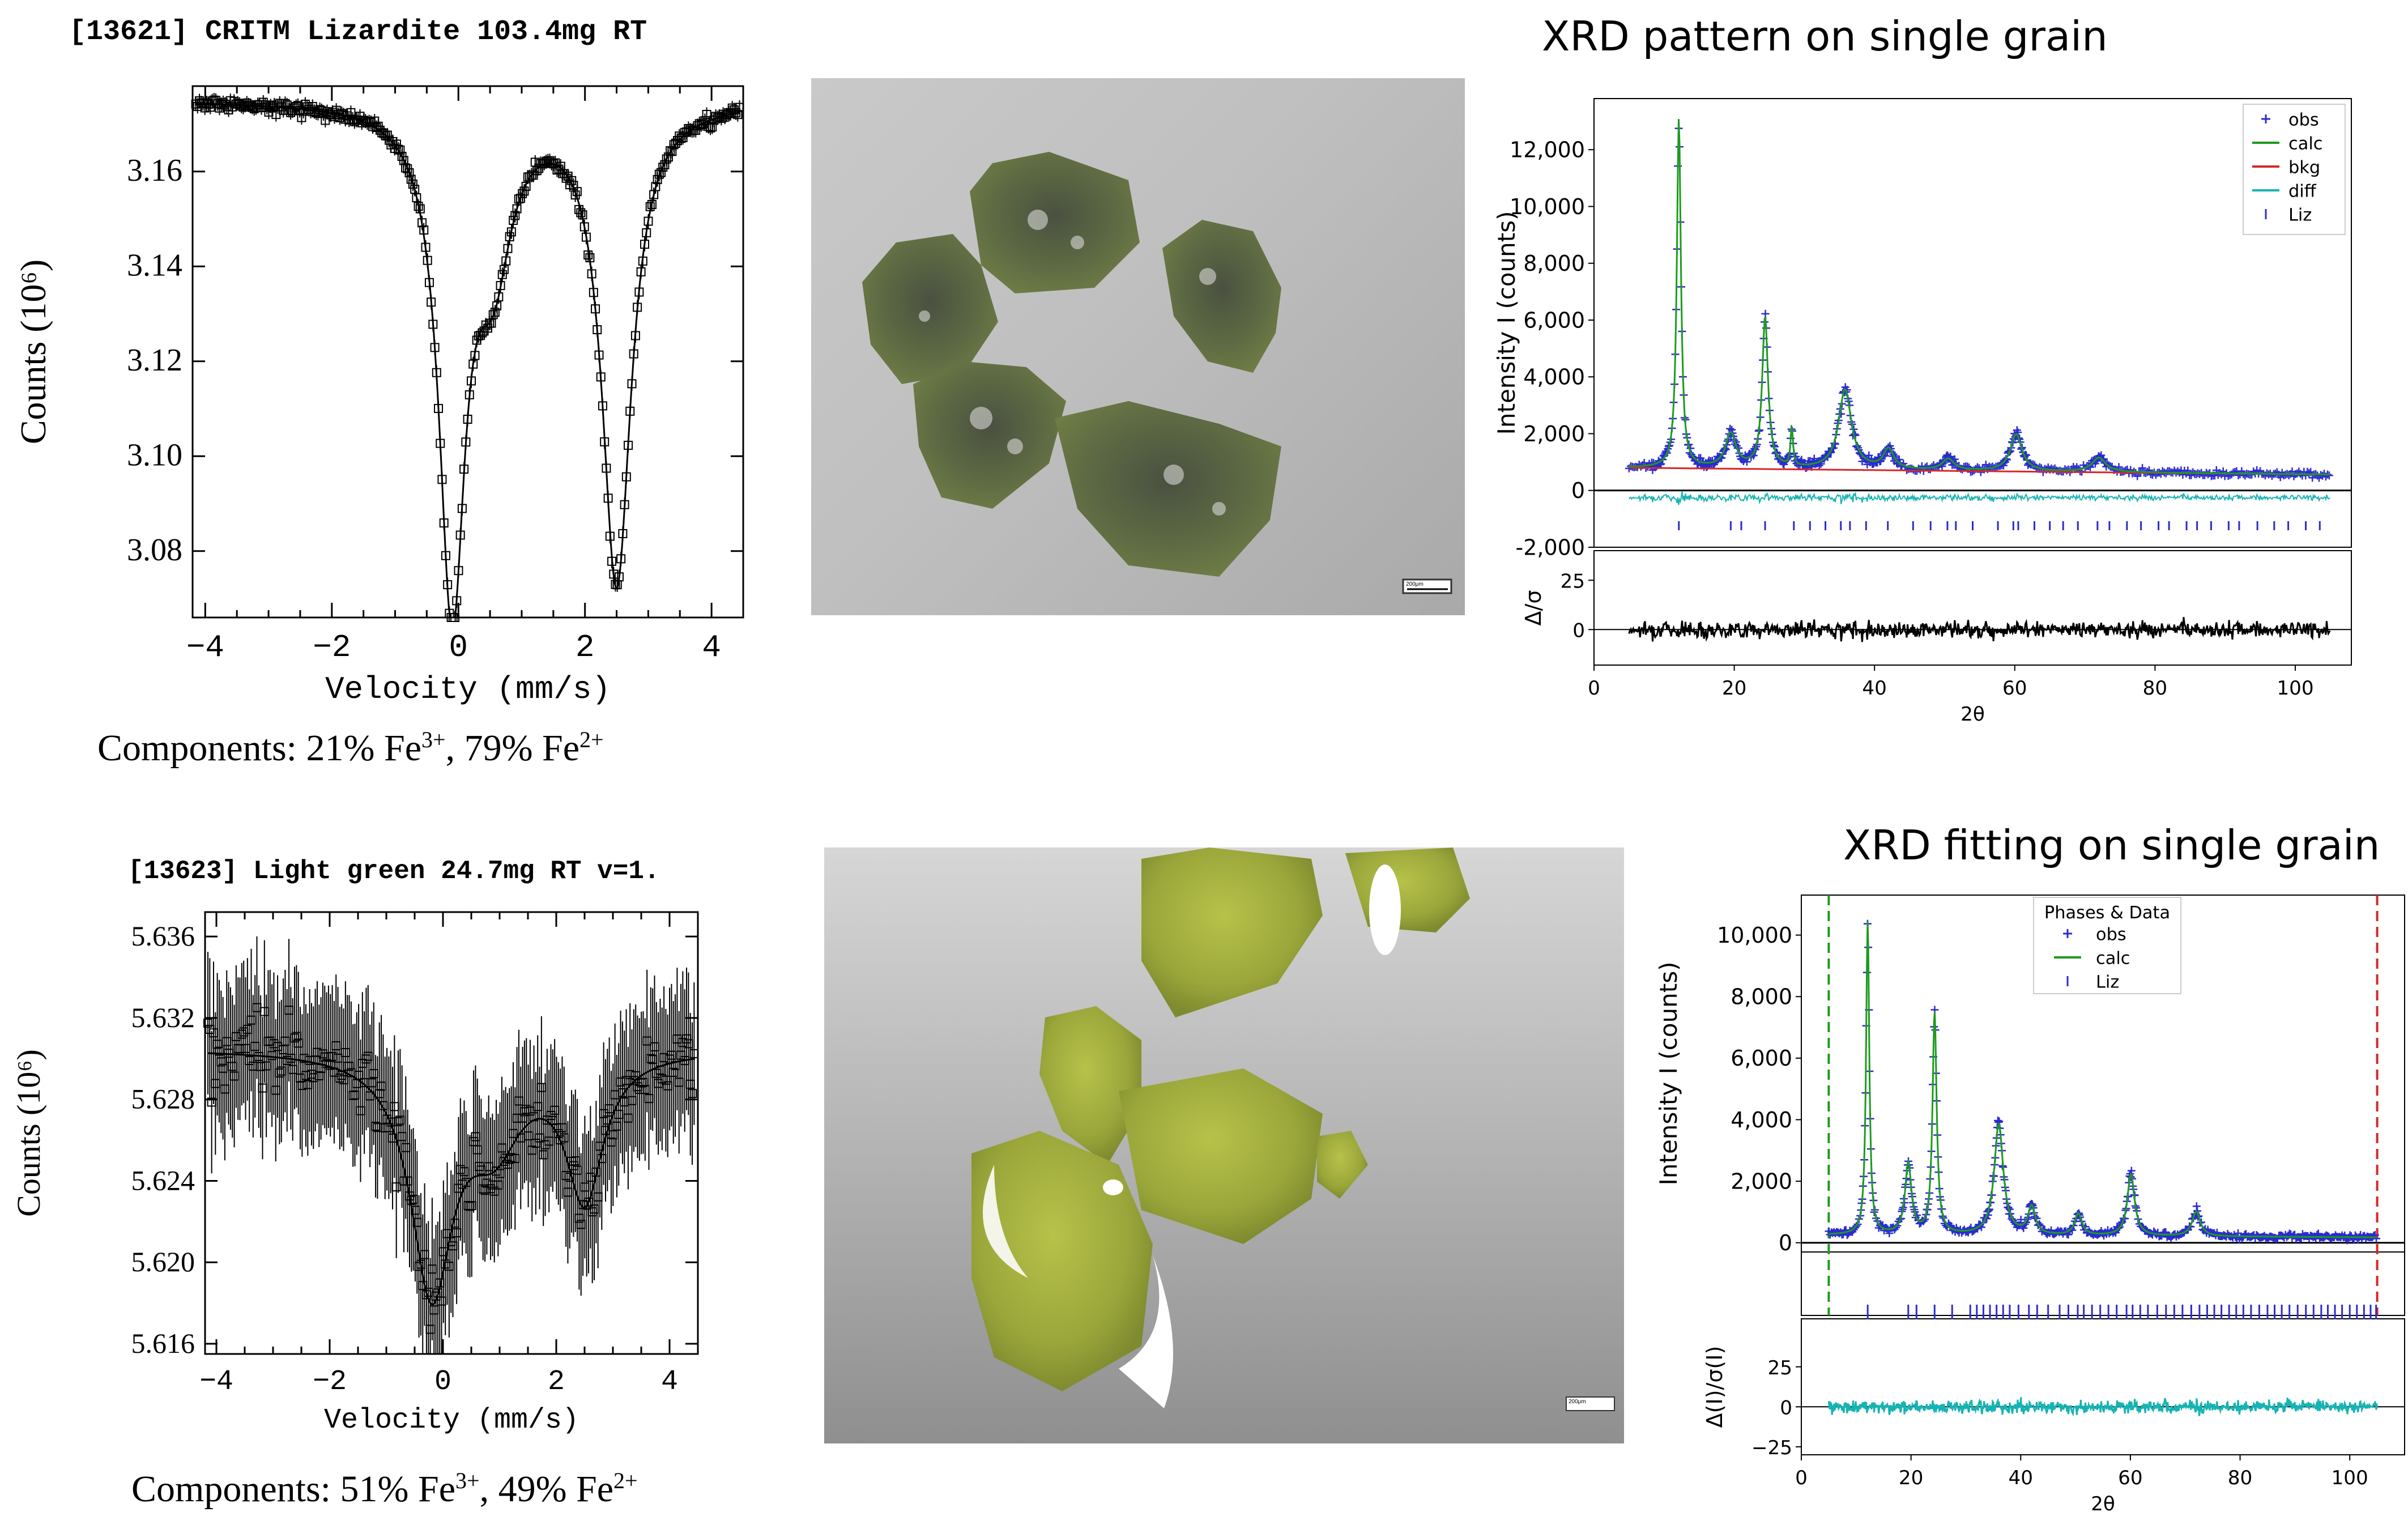  Describe the element at coordinates (1771, 1448) in the screenshot. I see `resid-y-tick-label: −25` at that location.